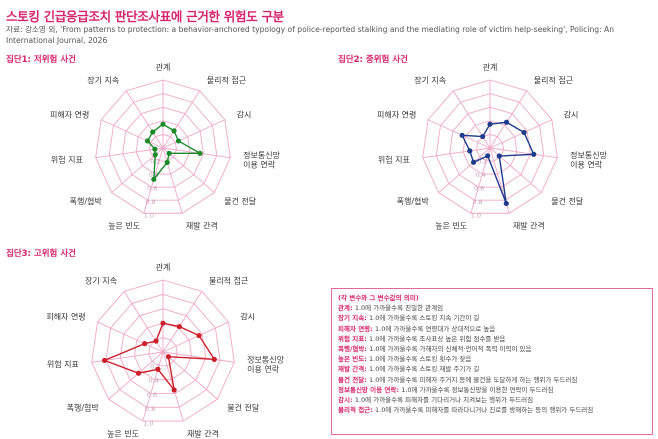 The width and height of the screenshot is (658, 439). What do you see at coordinates (399, 308) in the screenshot?
I see `legend-item-text: 1.0에 가까울수록 친밀한 관계임` at bounding box center [399, 308].